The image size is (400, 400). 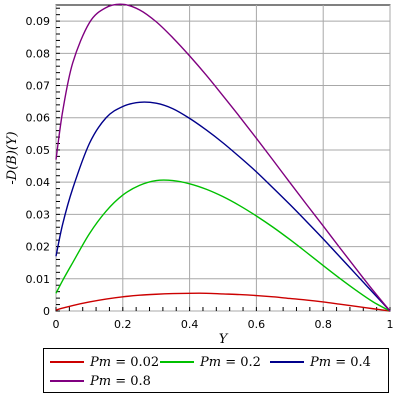 What do you see at coordinates (38, 53) in the screenshot?
I see `y-tick-label: 0.08` at bounding box center [38, 53].